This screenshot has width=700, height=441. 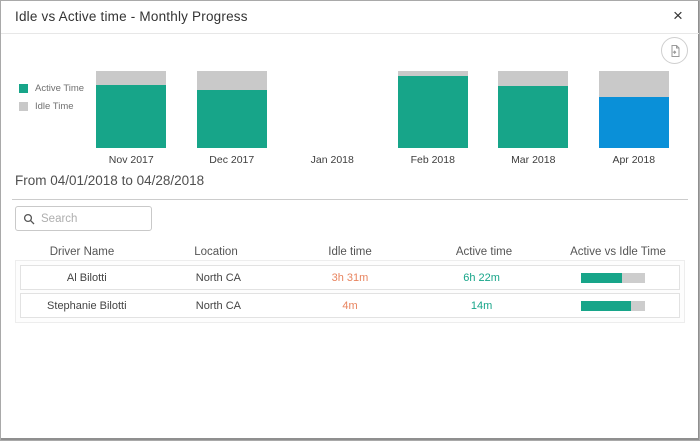 What do you see at coordinates (86, 277) in the screenshot?
I see `driver-name-cell: Al Bilotti` at bounding box center [86, 277].